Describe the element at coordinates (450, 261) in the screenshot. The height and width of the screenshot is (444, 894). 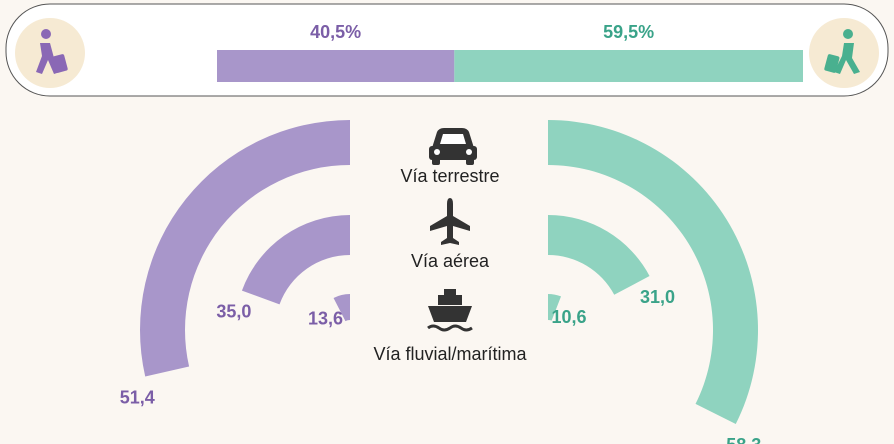
I see `mode-label: Vía aérea` at that location.